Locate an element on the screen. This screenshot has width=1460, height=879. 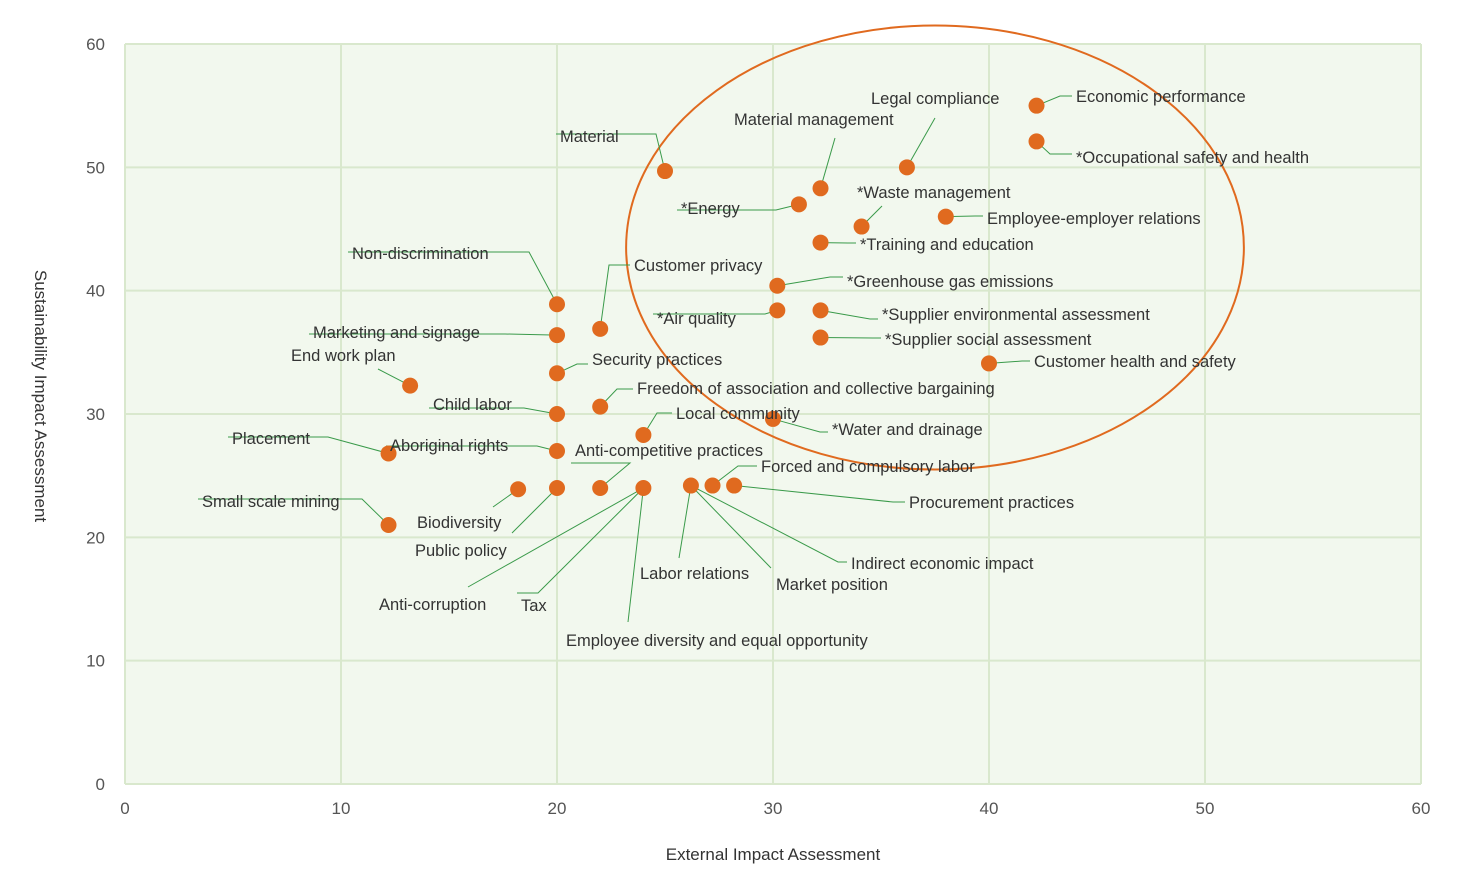
point-label: *Greenhouse gas emissions is located at coordinates (950, 282).